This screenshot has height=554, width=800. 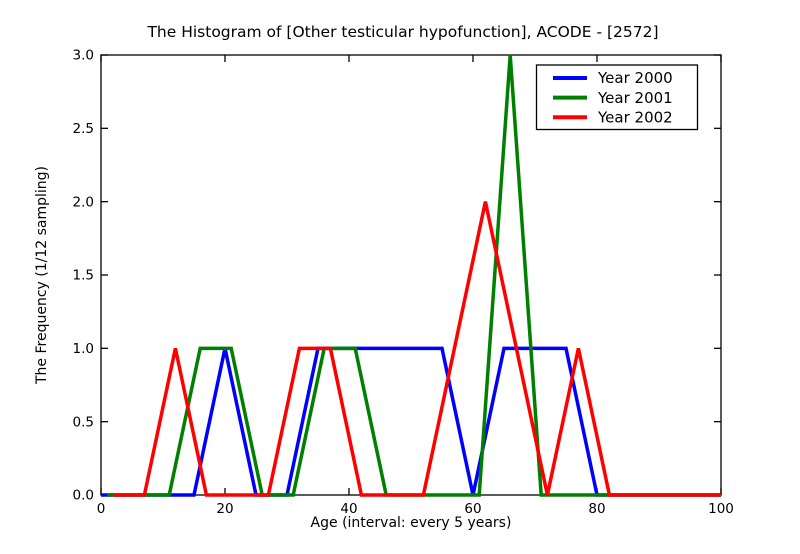 I want to click on x-tick-label: 60, so click(x=472, y=509).